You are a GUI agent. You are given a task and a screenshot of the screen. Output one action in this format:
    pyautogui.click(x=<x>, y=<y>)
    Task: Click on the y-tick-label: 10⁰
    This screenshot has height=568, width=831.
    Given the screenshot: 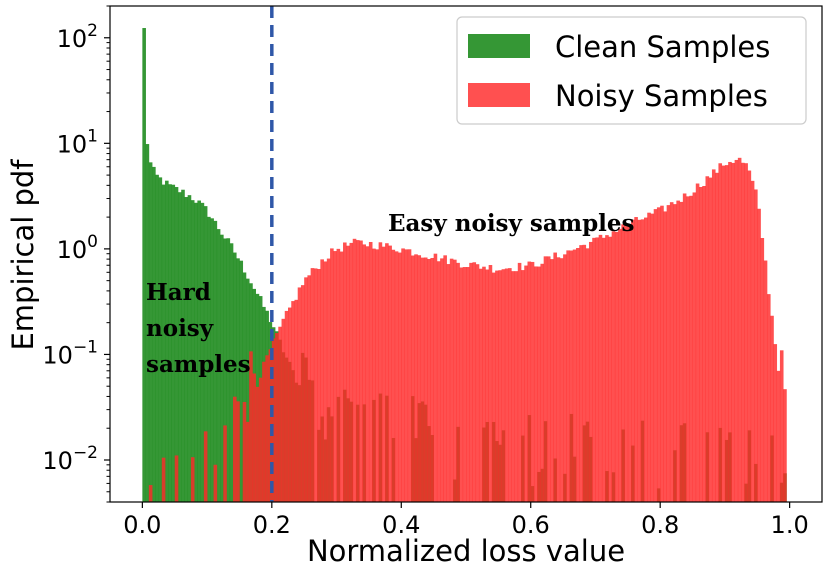 What is the action you would take?
    pyautogui.click(x=77, y=248)
    